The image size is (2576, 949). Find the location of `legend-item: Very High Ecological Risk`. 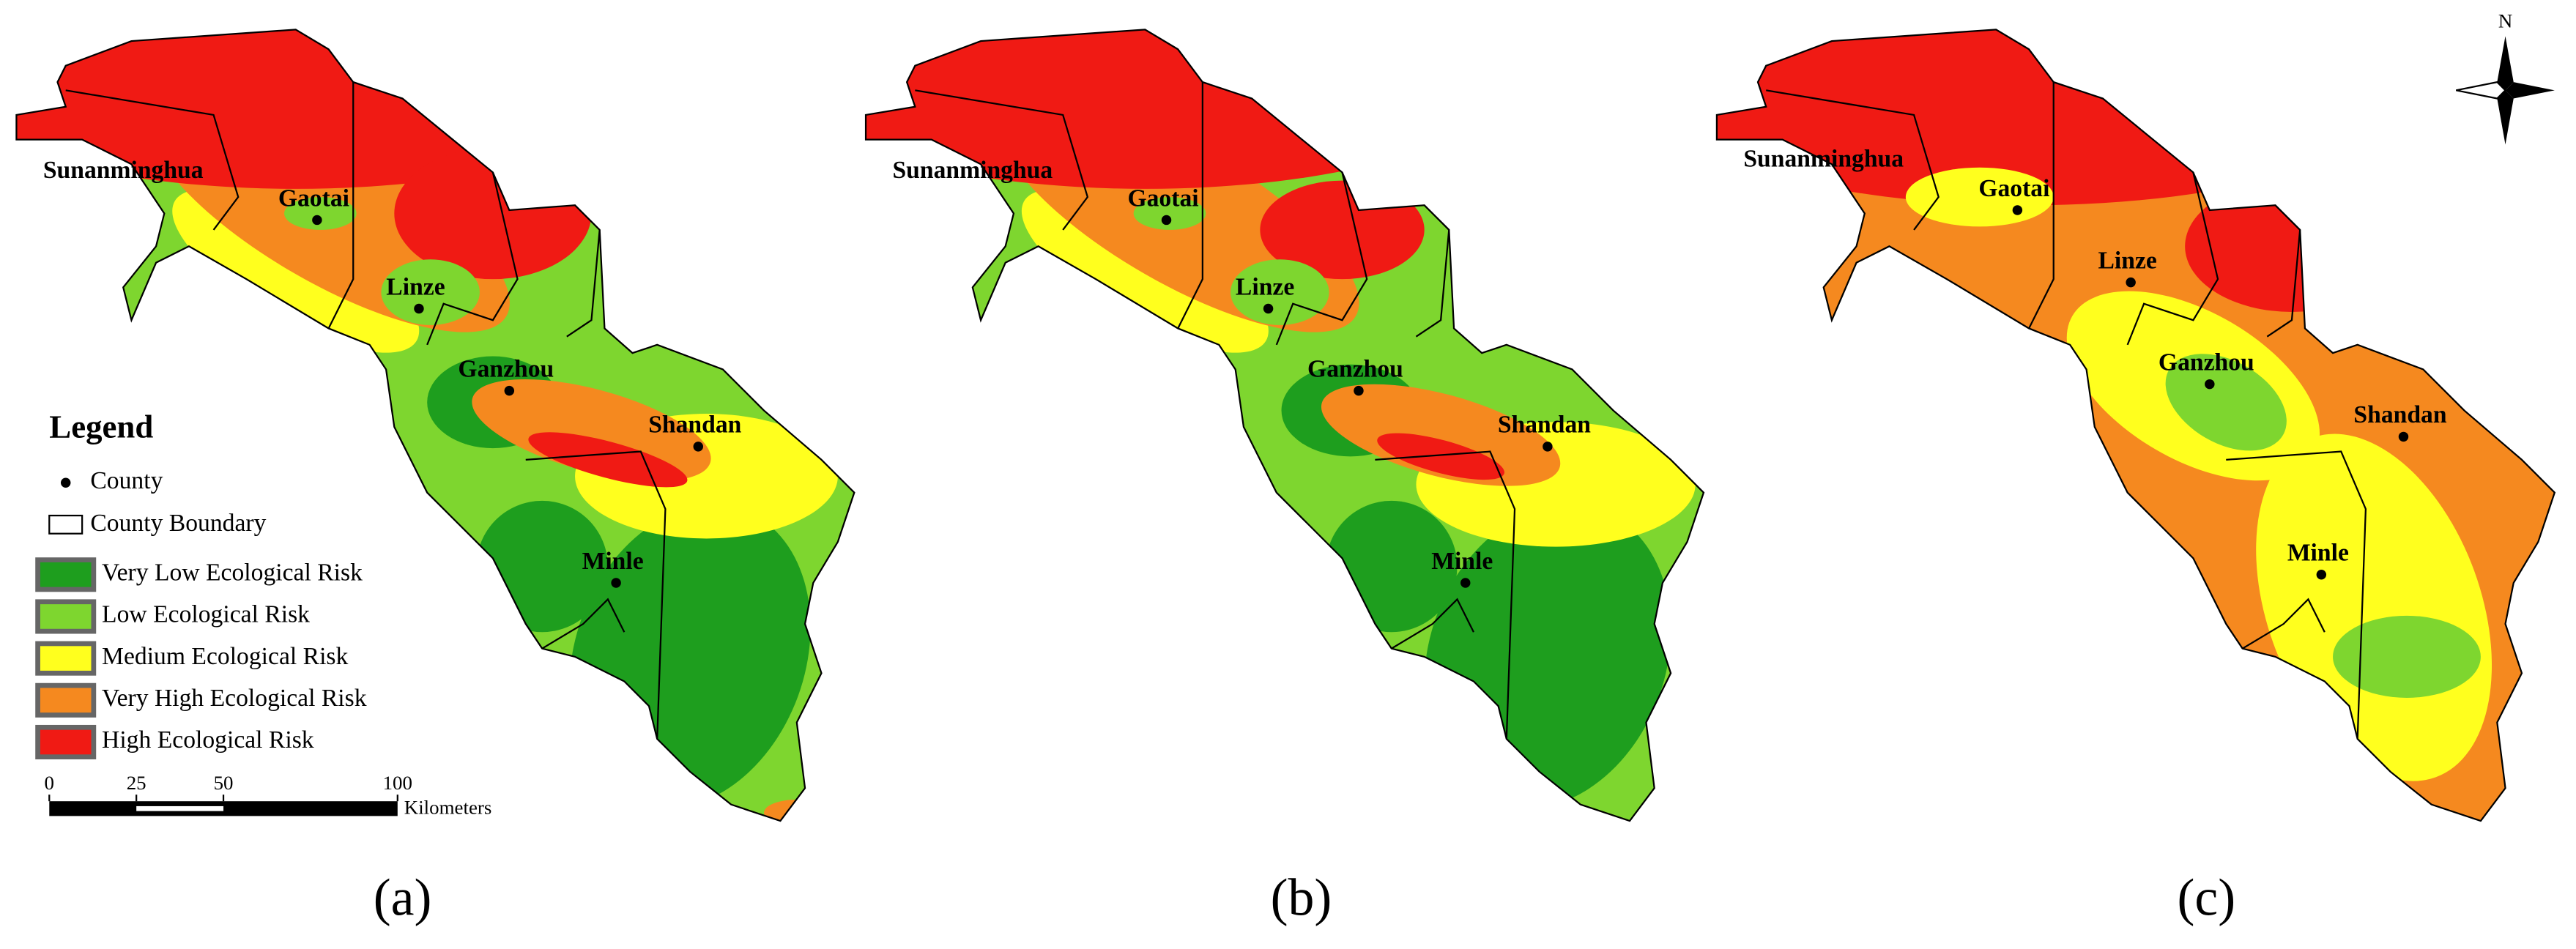

legend-item: Very High Ecological Risk is located at coordinates (234, 698).